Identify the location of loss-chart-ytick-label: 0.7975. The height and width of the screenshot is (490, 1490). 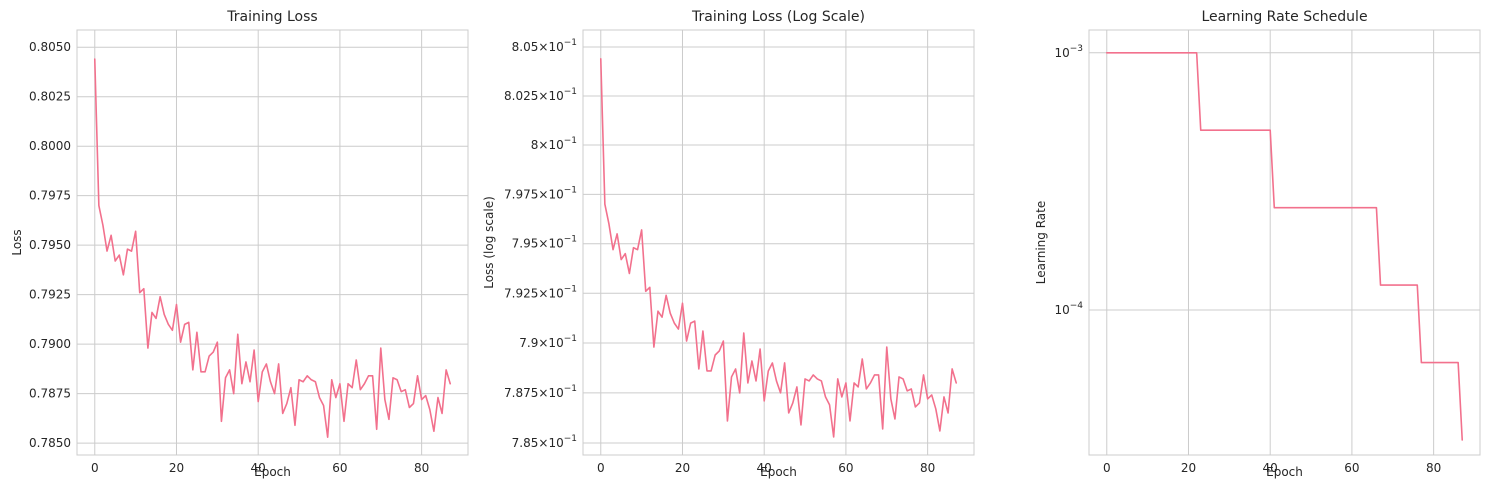
(50, 196).